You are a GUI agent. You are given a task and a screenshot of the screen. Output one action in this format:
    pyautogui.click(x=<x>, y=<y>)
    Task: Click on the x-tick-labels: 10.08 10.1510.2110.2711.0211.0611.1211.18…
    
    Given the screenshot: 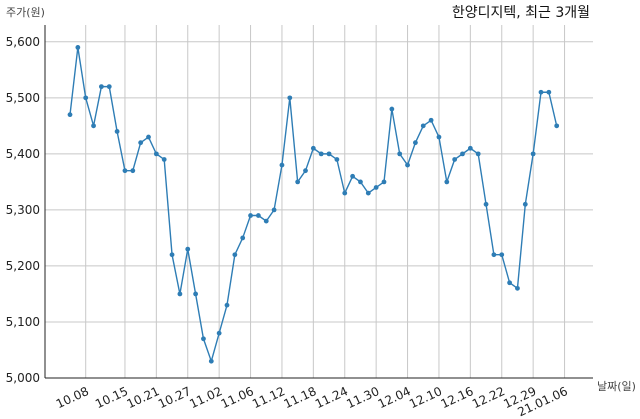 What is the action you would take?
    pyautogui.click(x=312, y=401)
    